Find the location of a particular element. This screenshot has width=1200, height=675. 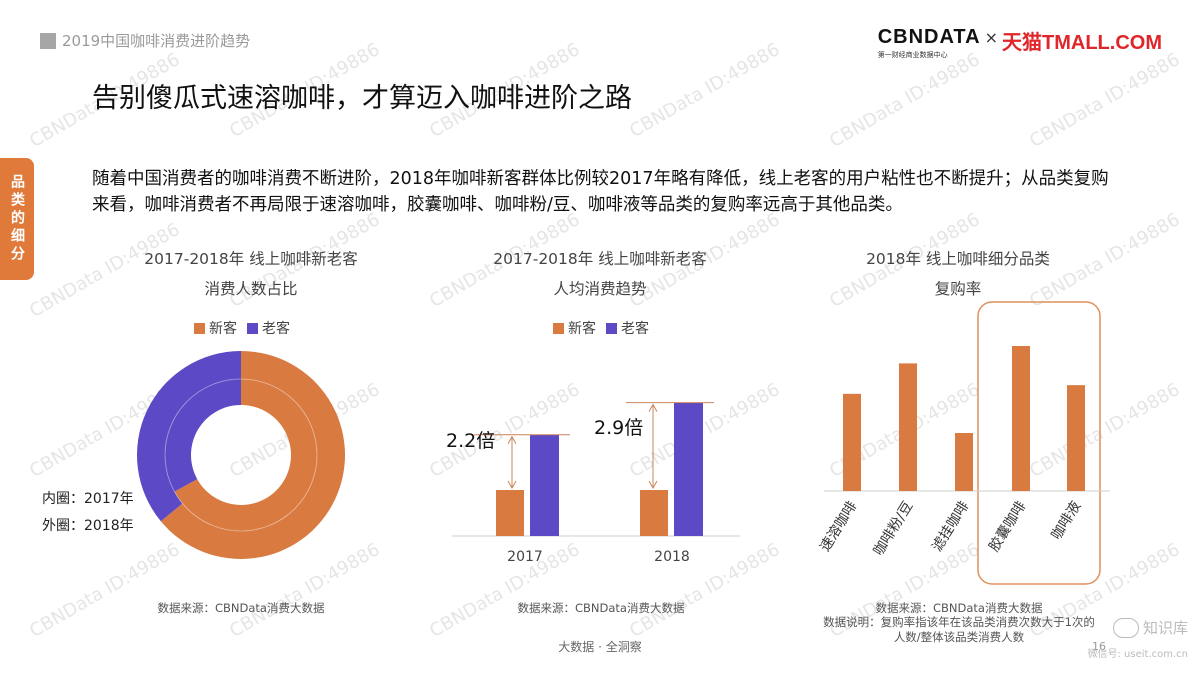

brand-logos: CBNDATA 第一财经商业数据中心 × 天猫TMALL.COM is located at coordinates (1020, 43).